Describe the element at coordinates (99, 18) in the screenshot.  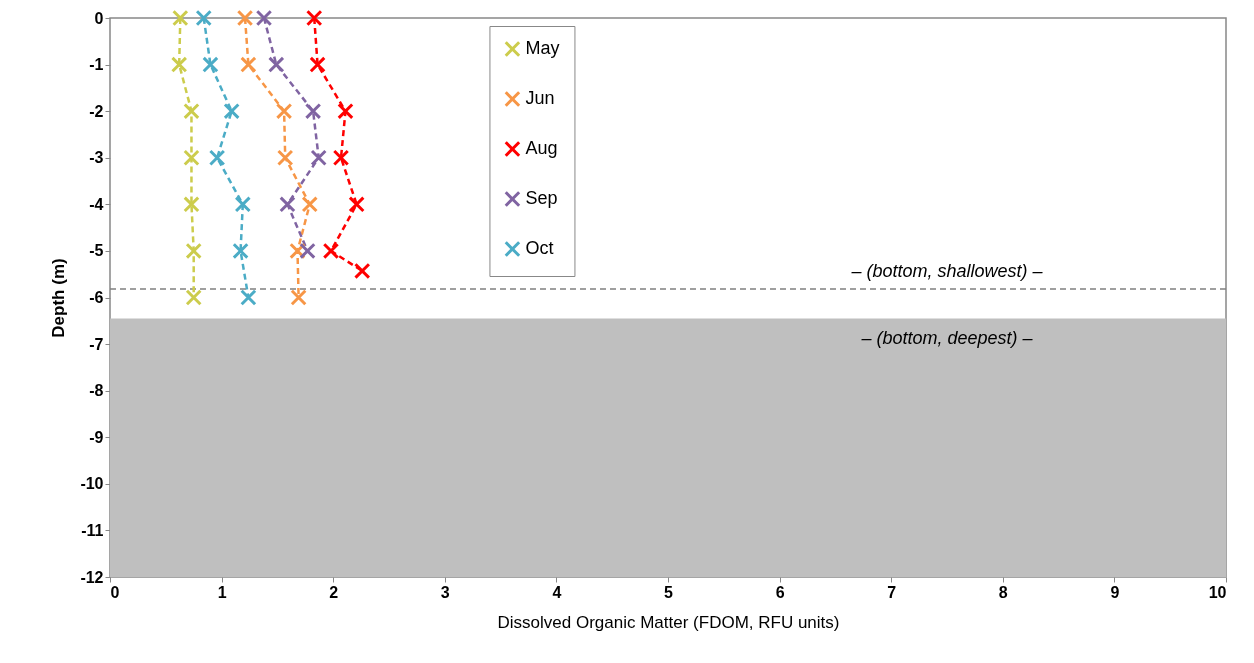
I see `y-tick-label: 0` at that location.